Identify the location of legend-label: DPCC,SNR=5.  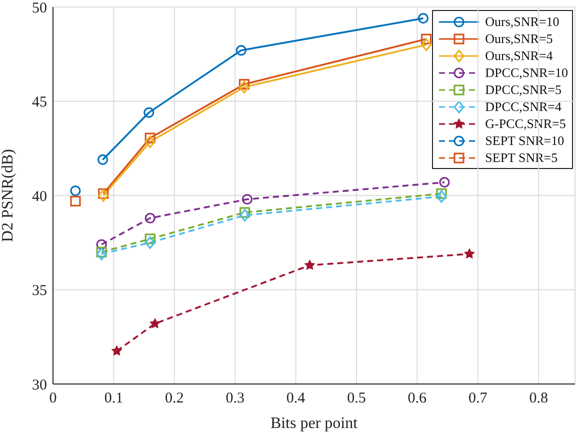
(523, 90).